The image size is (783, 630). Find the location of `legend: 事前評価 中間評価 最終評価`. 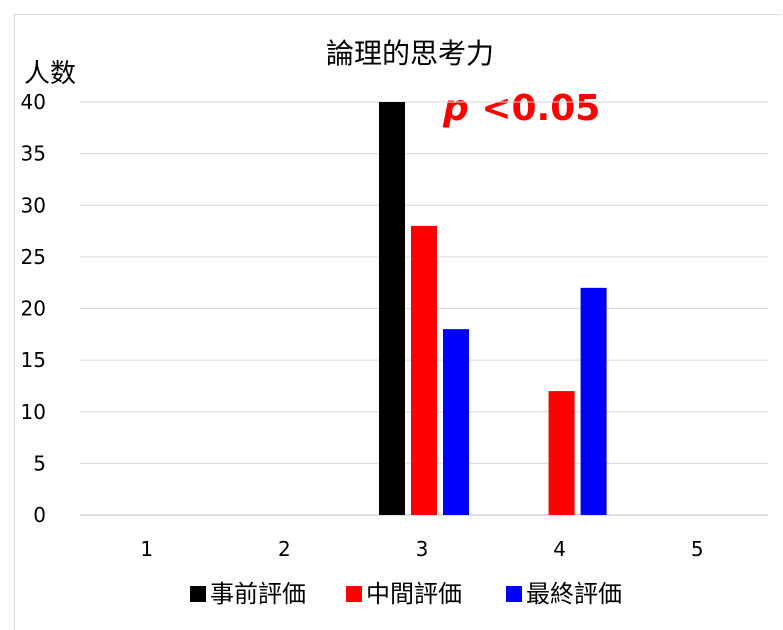

legend: 事前評価 中間評価 最終評価 is located at coordinates (406, 594).